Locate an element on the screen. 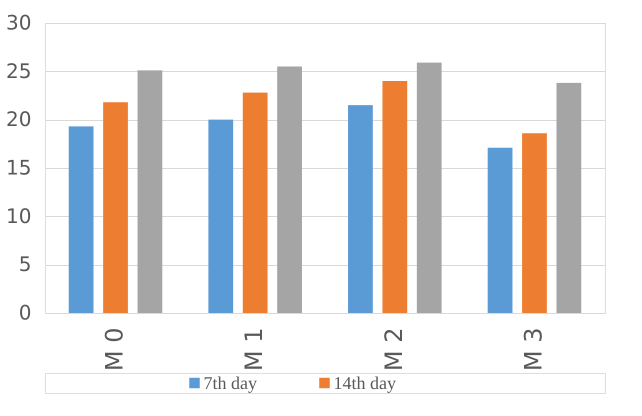 This screenshot has width=642, height=416. y-tick-label: 25 is located at coordinates (19, 70).